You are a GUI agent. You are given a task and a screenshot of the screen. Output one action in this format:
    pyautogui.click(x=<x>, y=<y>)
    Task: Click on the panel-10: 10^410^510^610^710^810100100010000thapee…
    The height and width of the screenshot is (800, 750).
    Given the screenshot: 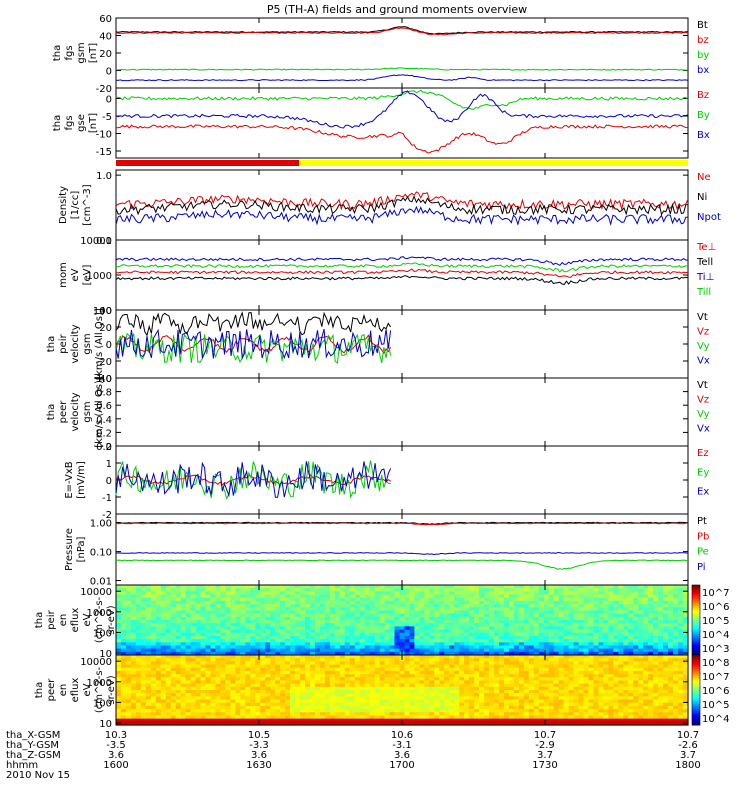 What is the action you would take?
    pyautogui.click(x=381, y=692)
    